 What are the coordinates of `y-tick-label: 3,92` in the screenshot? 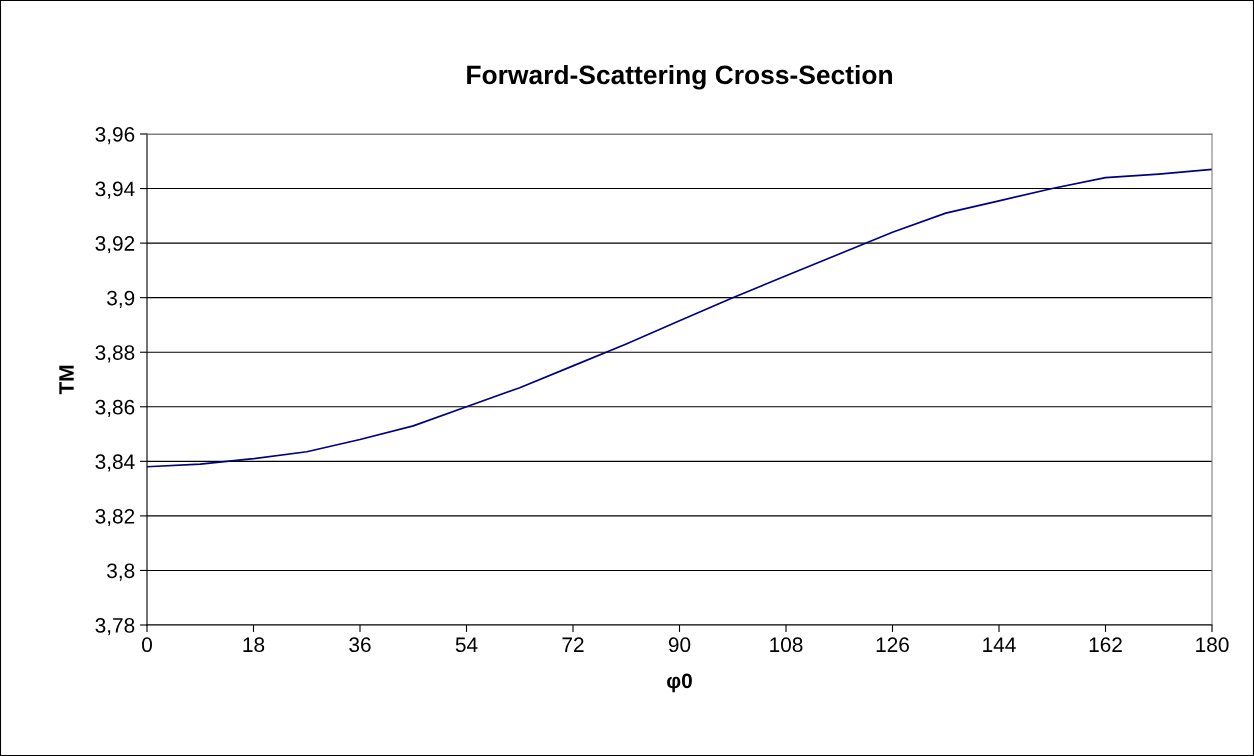 It's located at (115, 245).